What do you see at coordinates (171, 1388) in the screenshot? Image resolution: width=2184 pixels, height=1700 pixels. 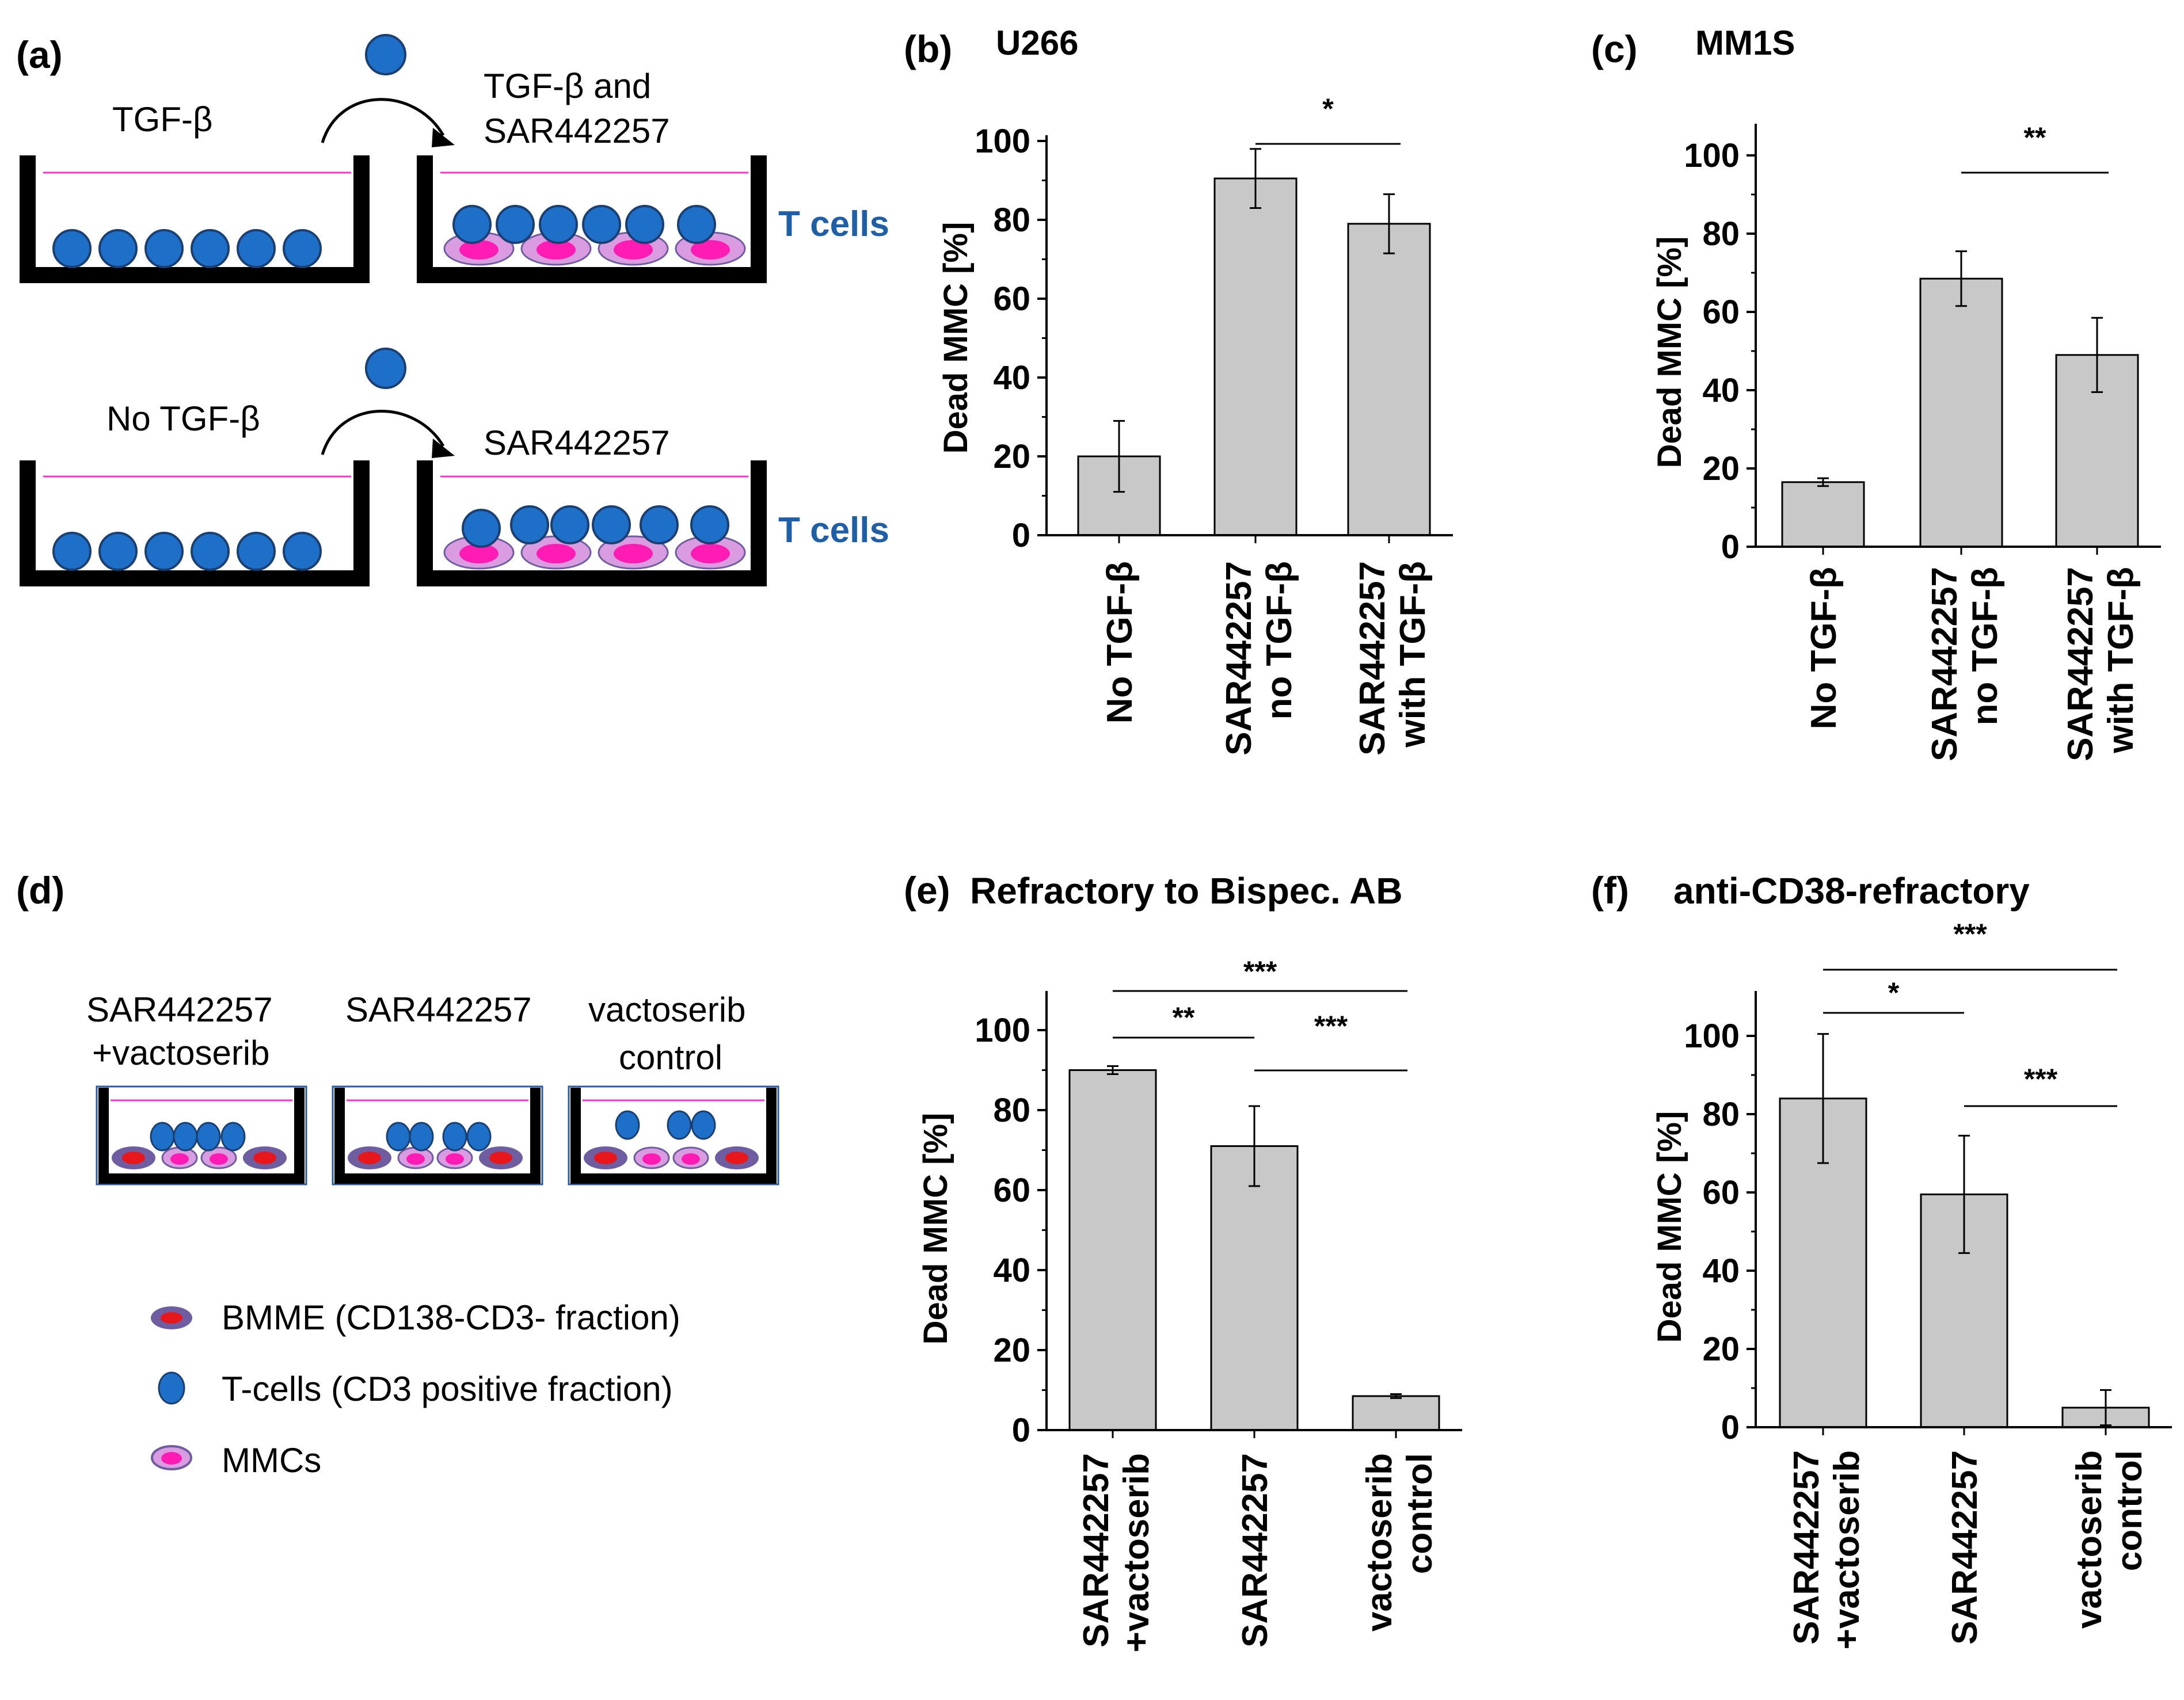 I see `tcell-icon` at bounding box center [171, 1388].